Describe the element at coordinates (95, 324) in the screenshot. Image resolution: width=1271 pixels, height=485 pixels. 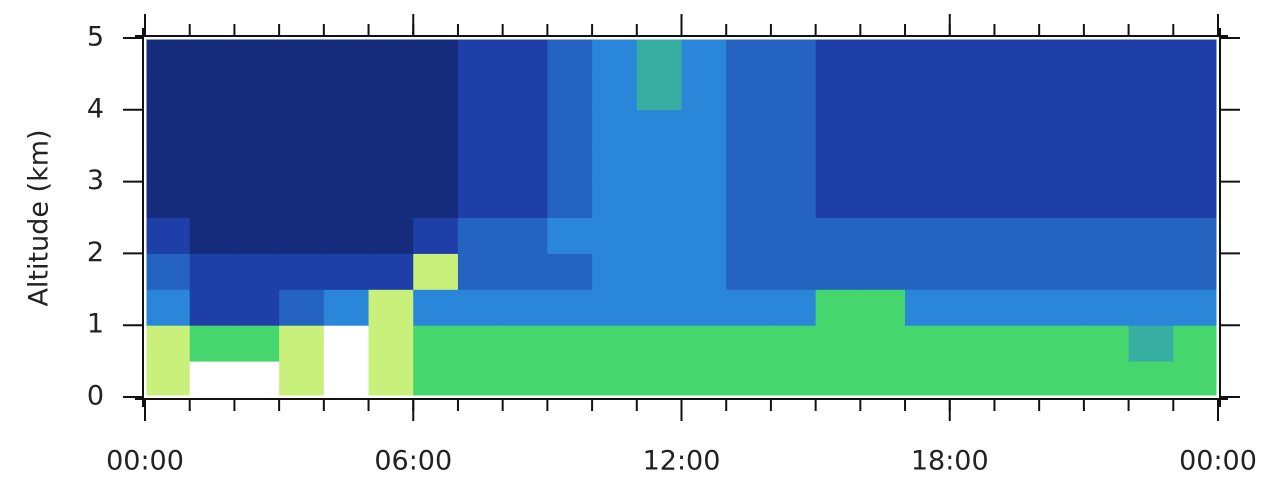
I see `y-tick-label: 1` at that location.